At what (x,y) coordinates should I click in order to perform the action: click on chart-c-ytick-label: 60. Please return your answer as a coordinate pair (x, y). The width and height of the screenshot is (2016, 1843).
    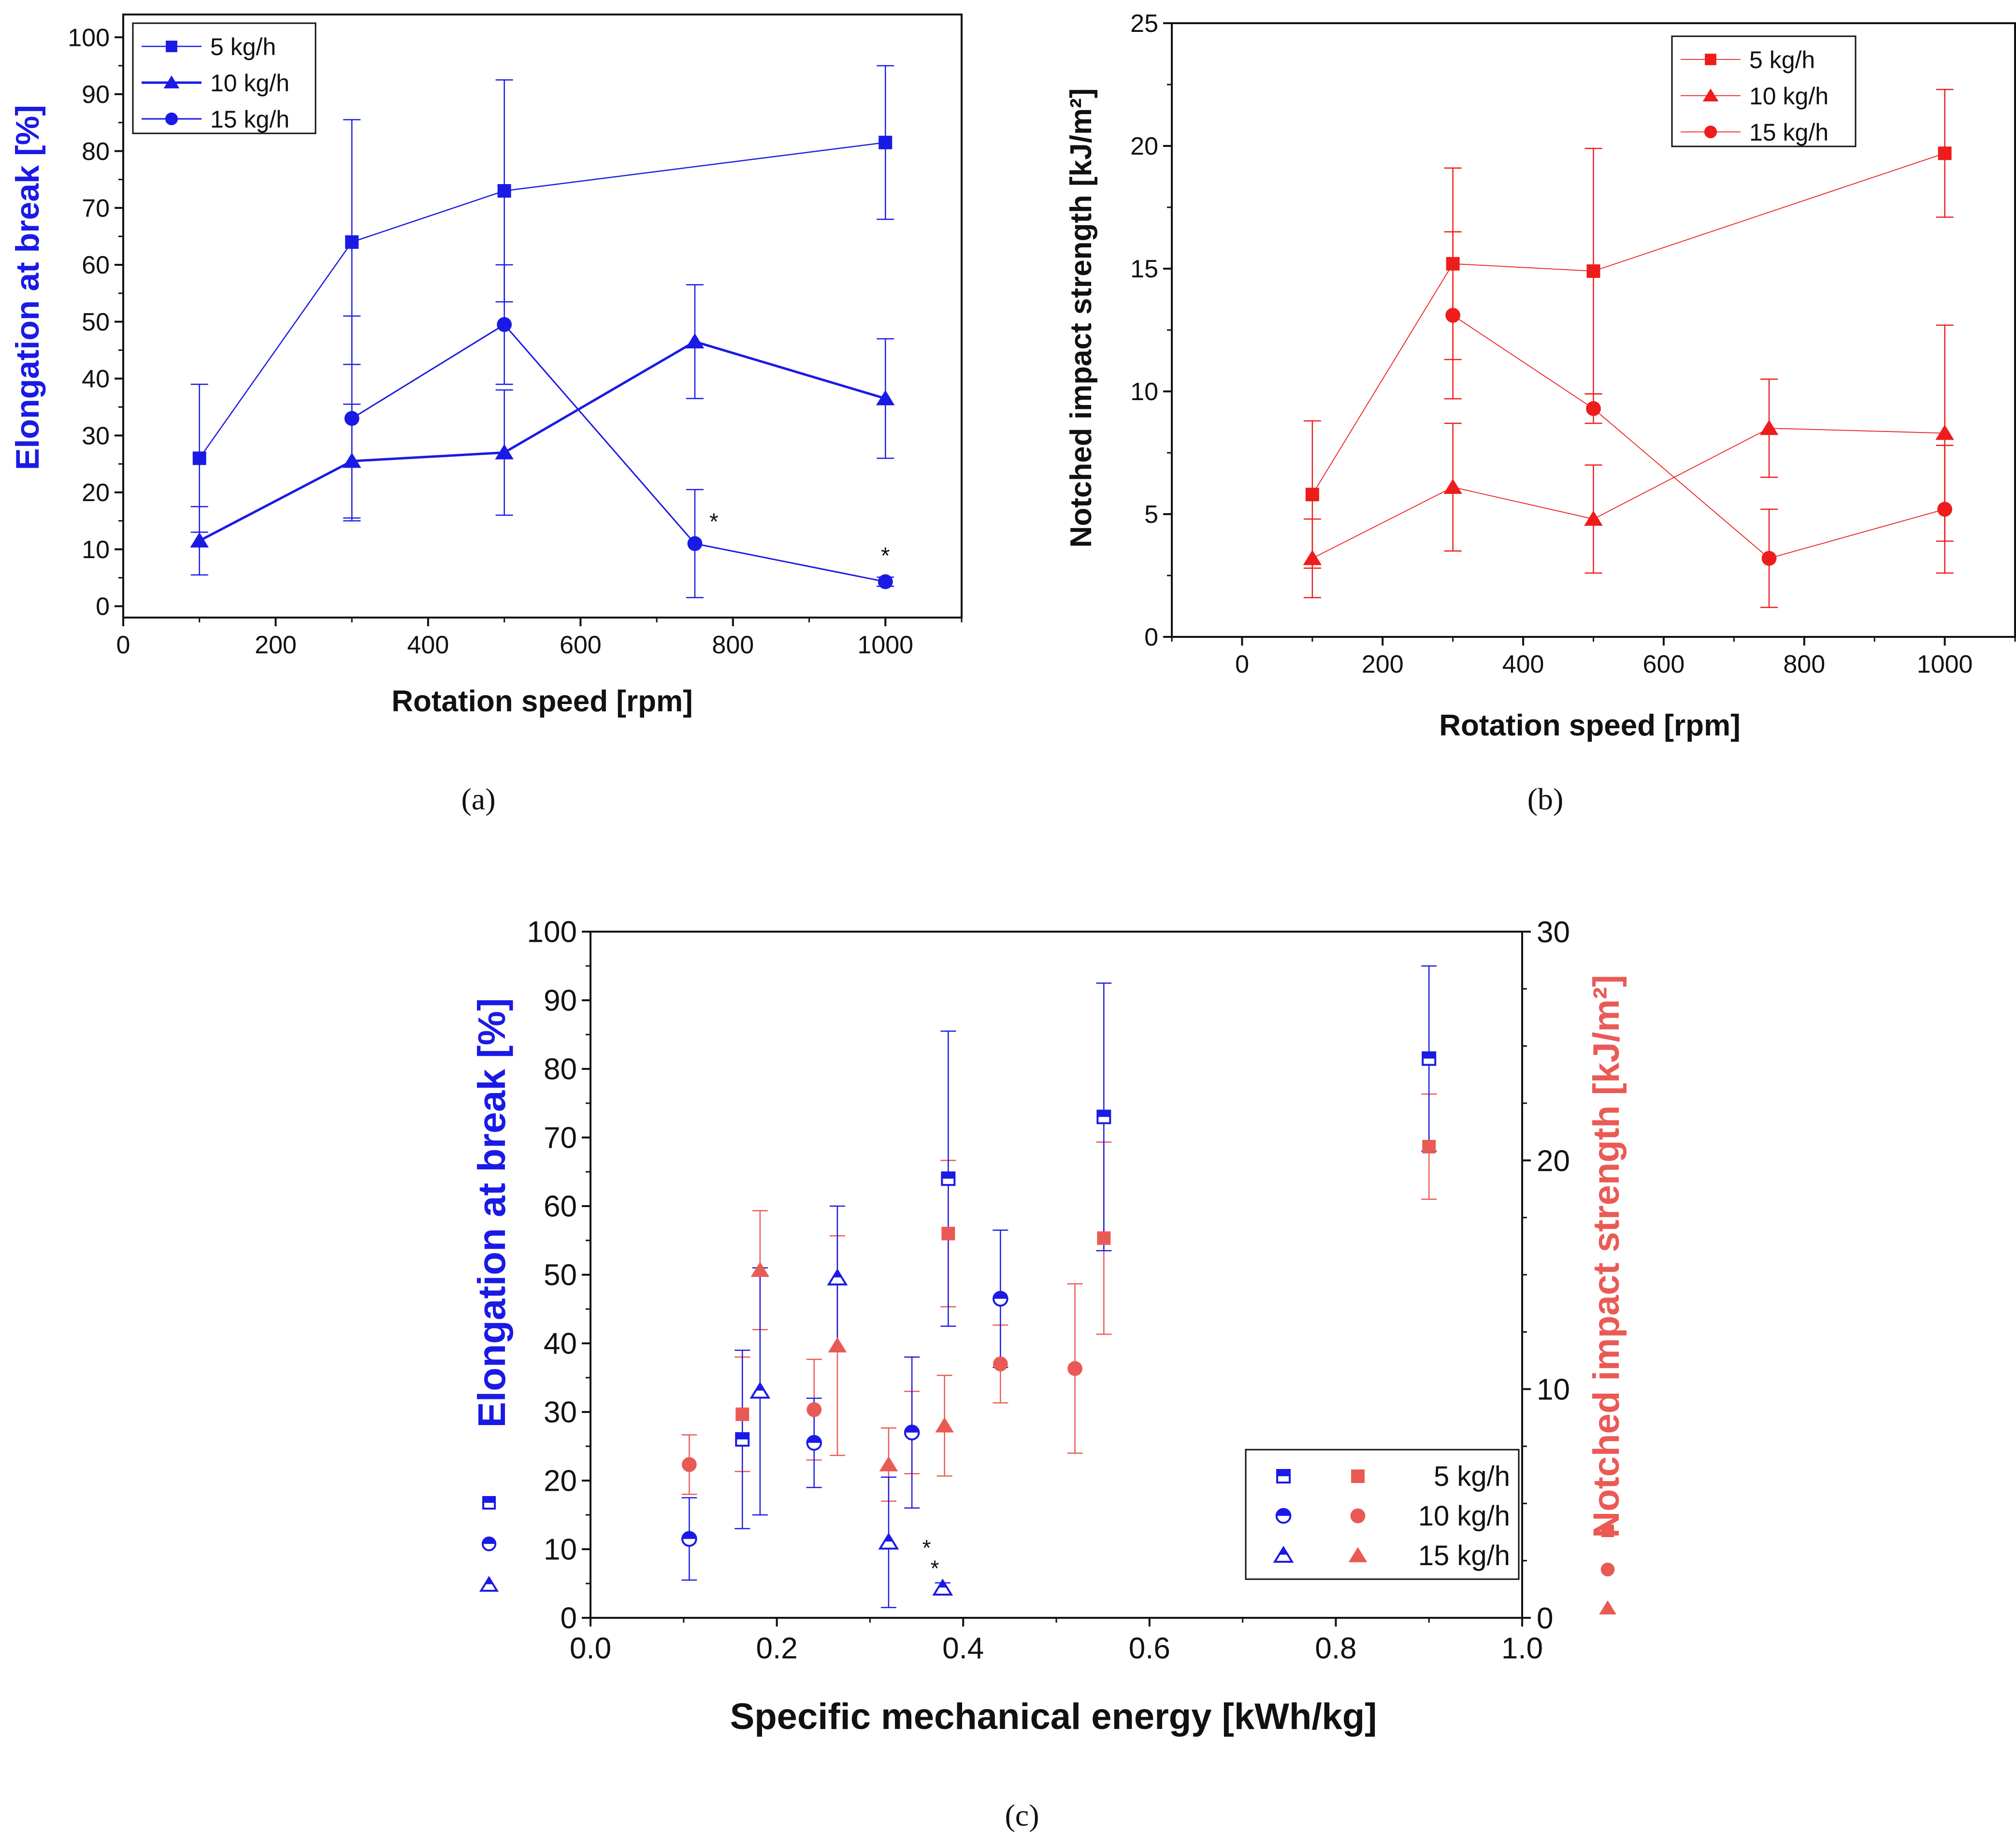
    Looking at the image, I should click on (561, 1207).